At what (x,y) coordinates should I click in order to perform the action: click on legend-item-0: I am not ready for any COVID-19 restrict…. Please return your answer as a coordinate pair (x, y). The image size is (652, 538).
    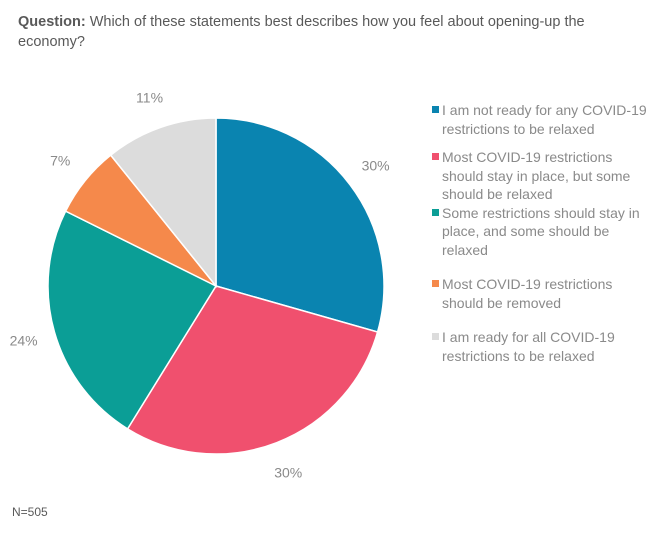
    Looking at the image, I should click on (539, 119).